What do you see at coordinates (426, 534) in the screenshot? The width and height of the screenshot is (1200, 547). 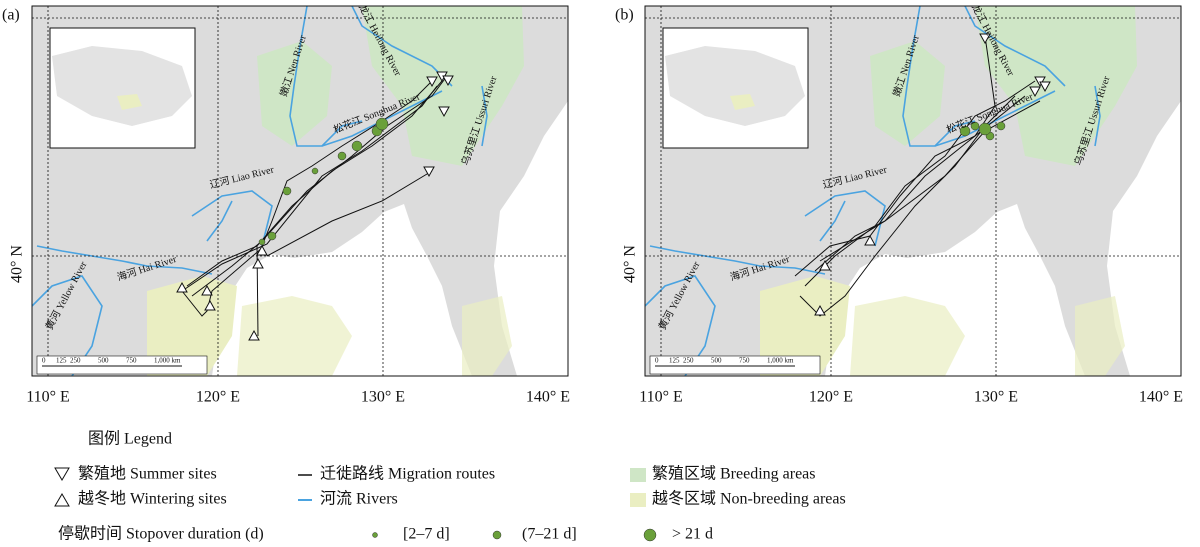 I see `stopover-label: [2–7 d]` at bounding box center [426, 534].